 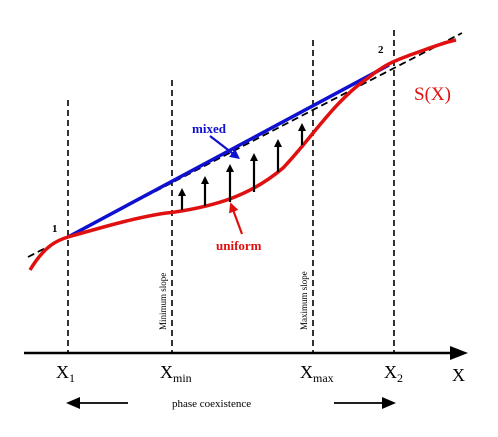 What do you see at coordinates (242, 166) in the screenshot?
I see `upward-arrows` at bounding box center [242, 166].